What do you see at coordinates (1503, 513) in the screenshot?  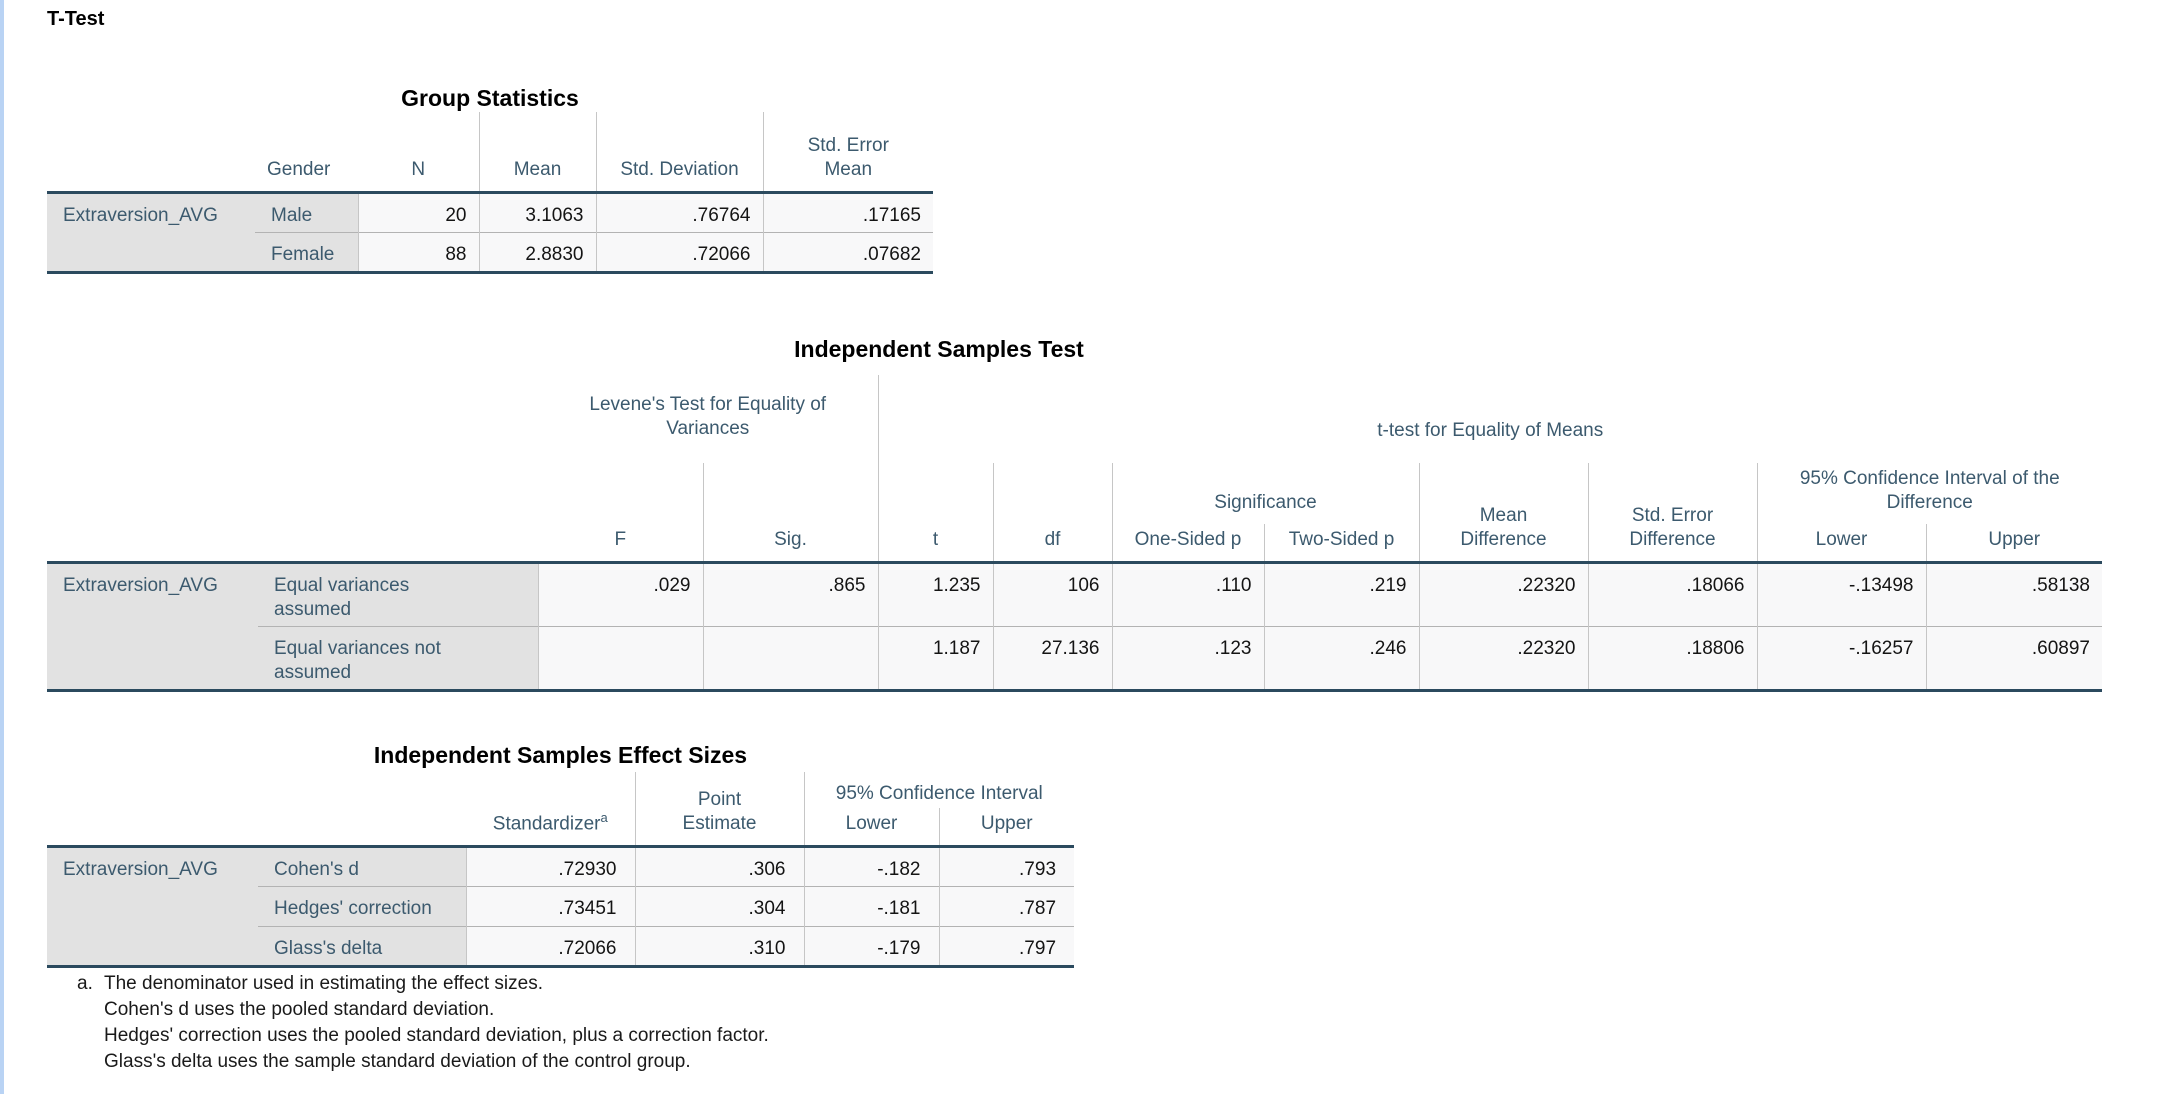 I see `ist-header-mean-difference: Mean Difference` at bounding box center [1503, 513].